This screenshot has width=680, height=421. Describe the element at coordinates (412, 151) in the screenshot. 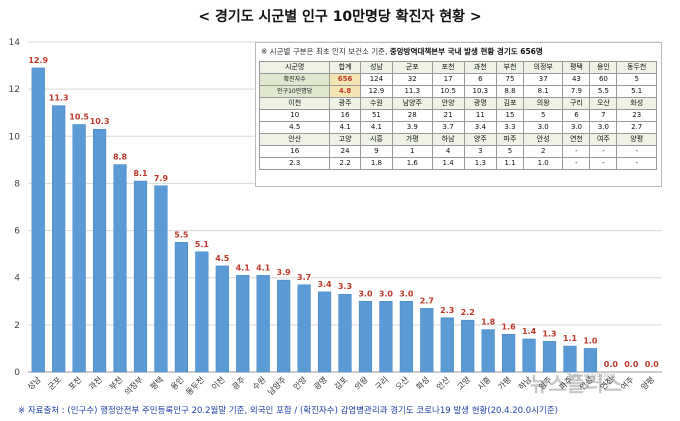

I see `table-cell: 1` at that location.